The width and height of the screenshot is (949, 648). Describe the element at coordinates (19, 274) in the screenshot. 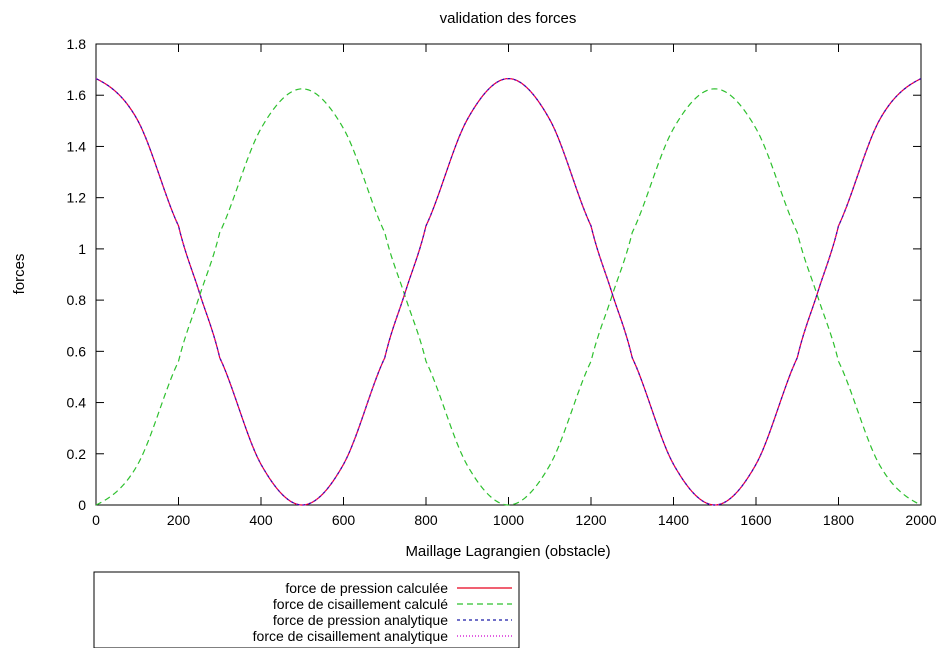

I see `y-axis-title: forces` at that location.